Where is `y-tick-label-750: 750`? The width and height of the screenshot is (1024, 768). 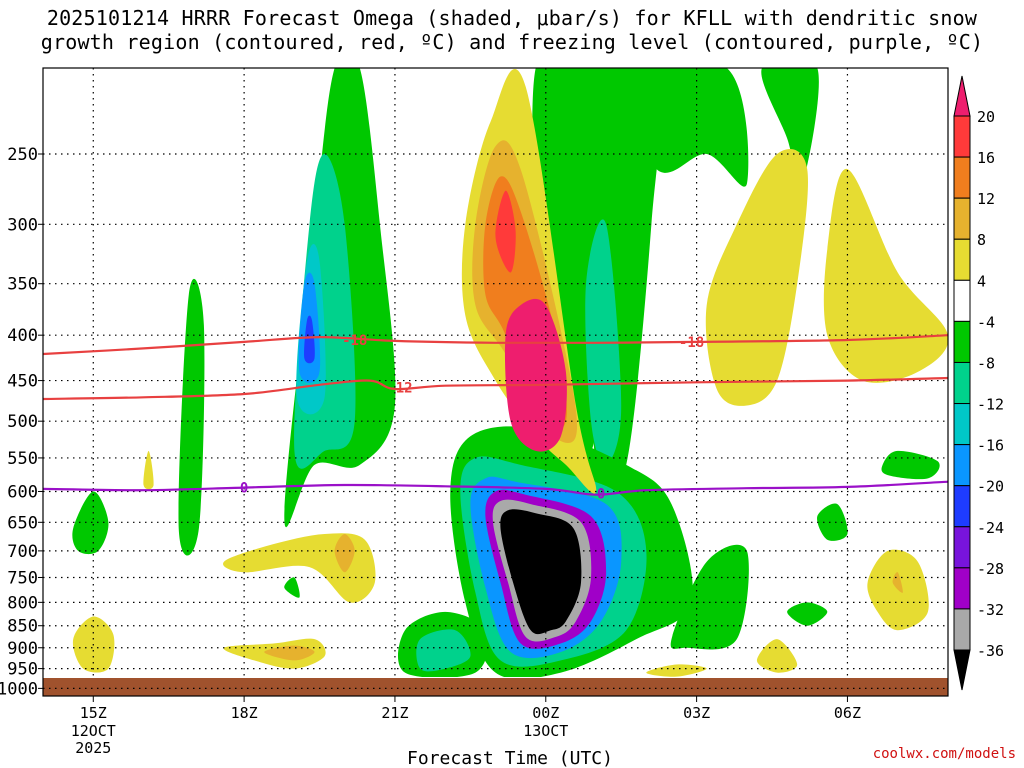 y-tick-label-750: 750 is located at coordinates (22, 578).